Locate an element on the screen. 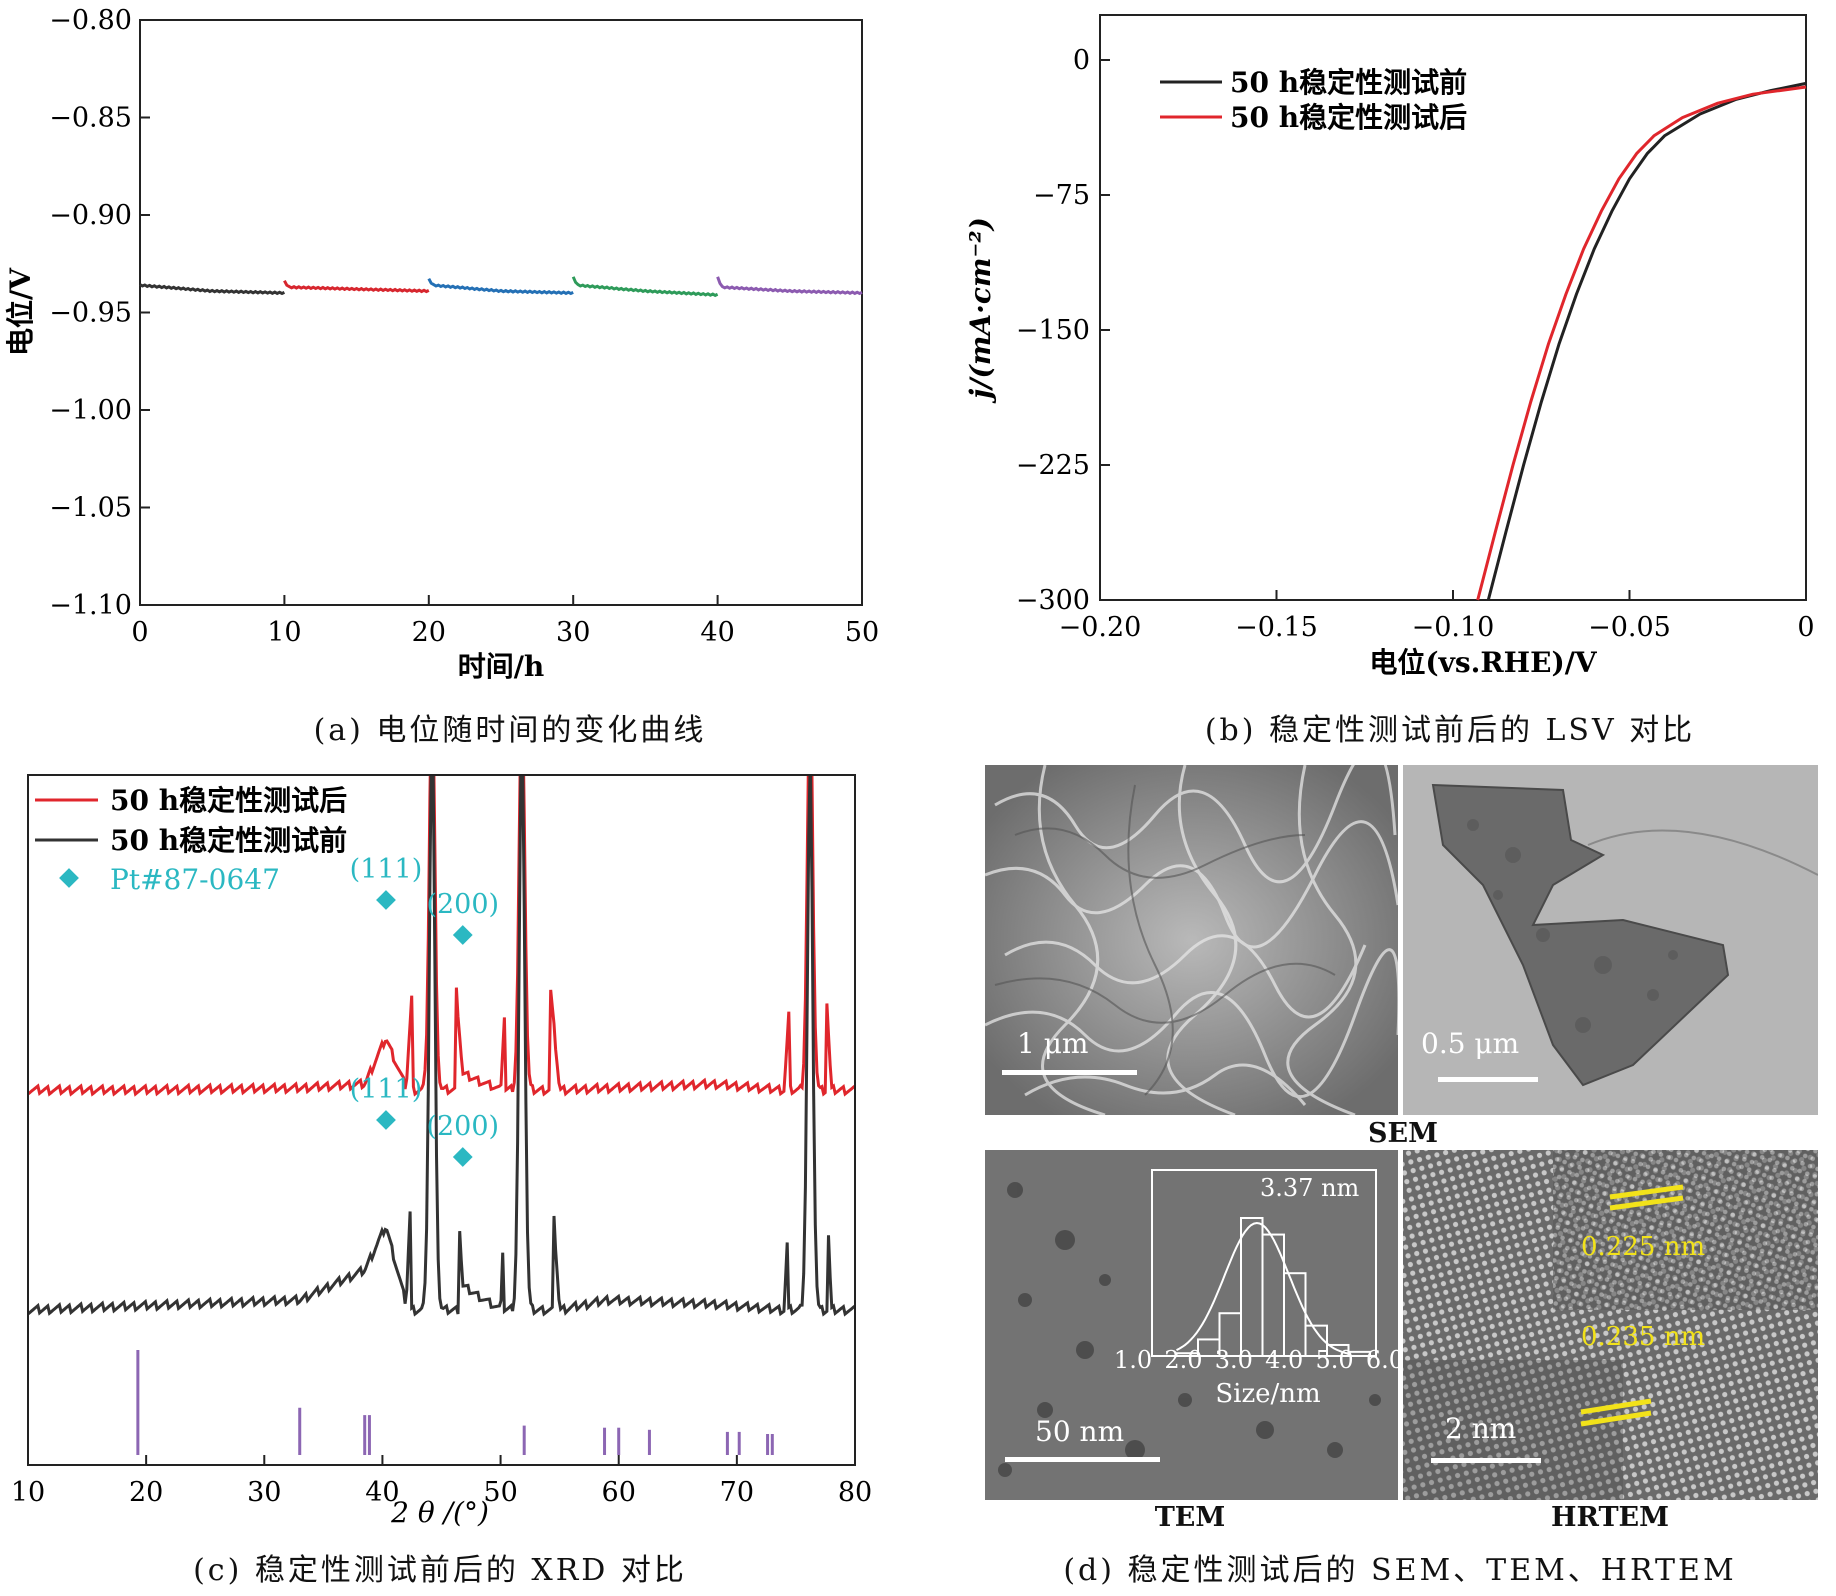 The width and height of the screenshot is (1836, 1596). c-xtick-label: 20 is located at coordinates (146, 1492).